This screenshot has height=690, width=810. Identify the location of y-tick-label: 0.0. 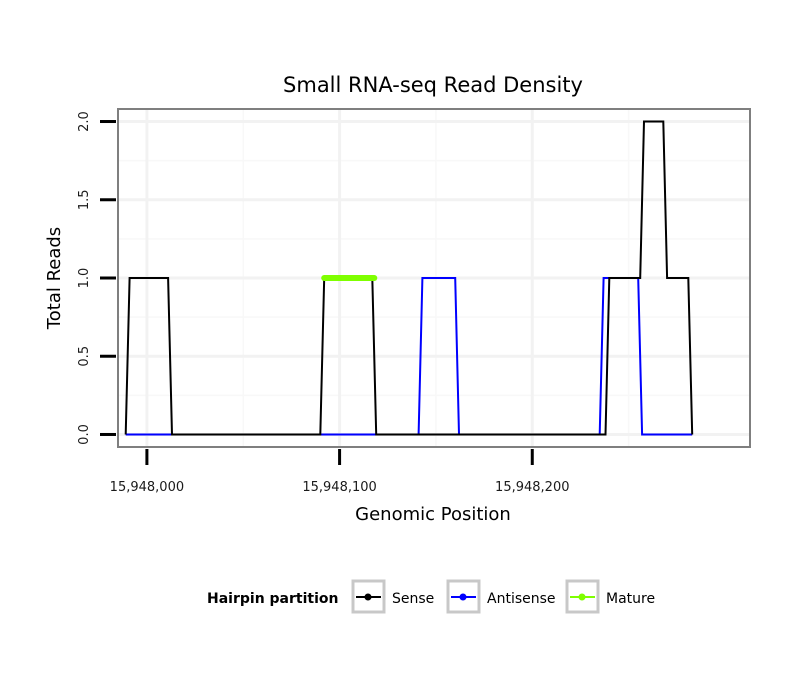
(84, 434).